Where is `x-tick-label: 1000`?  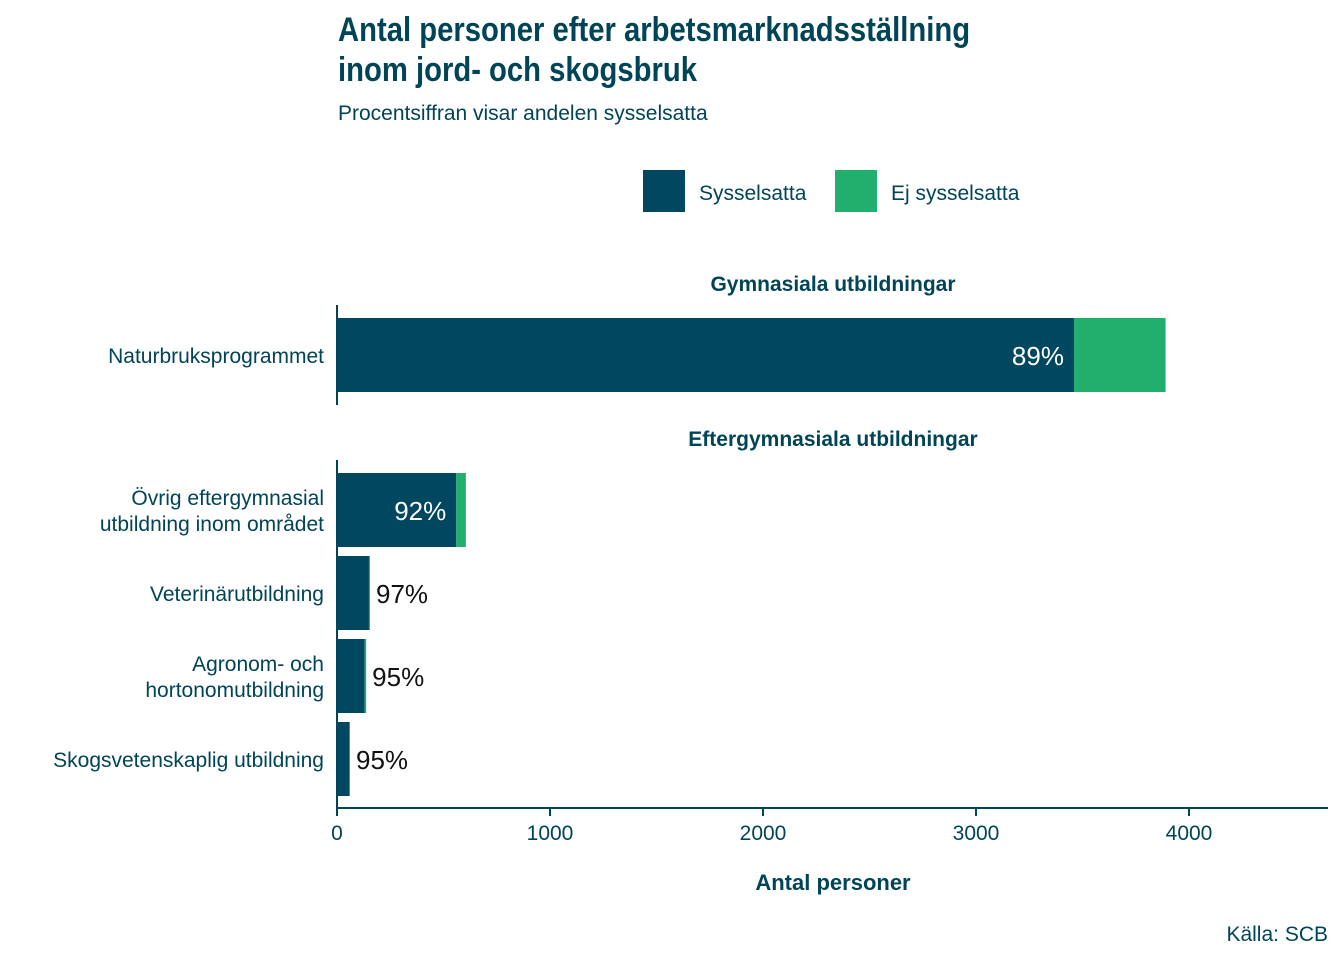 x-tick-label: 1000 is located at coordinates (550, 833).